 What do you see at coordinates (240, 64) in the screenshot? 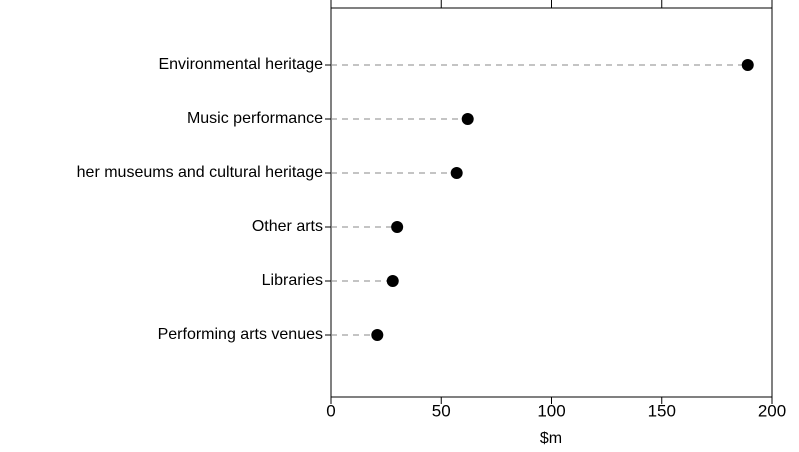
I see `y-tick-label: Environmental heritage` at bounding box center [240, 64].